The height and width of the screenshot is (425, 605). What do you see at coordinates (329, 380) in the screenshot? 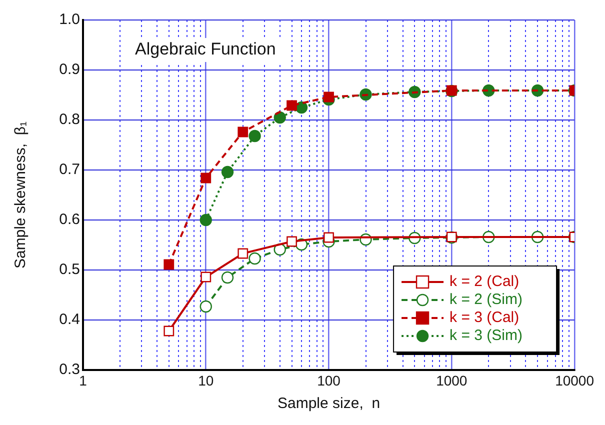
I see `x-tick-label: 100` at bounding box center [329, 380].